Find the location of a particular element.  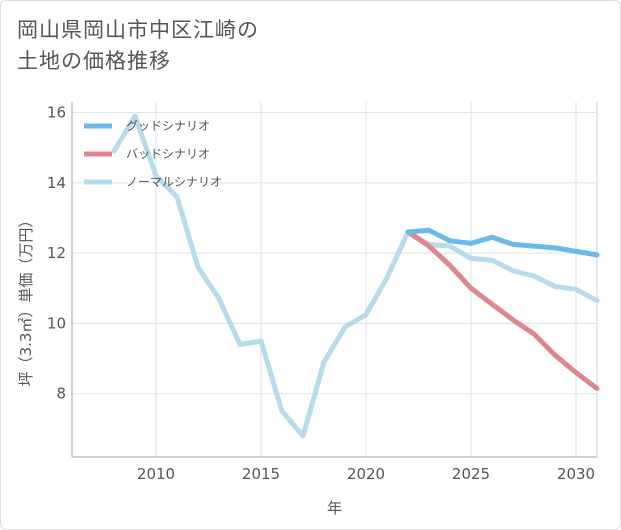

x-tick-label: 2030 is located at coordinates (576, 474).